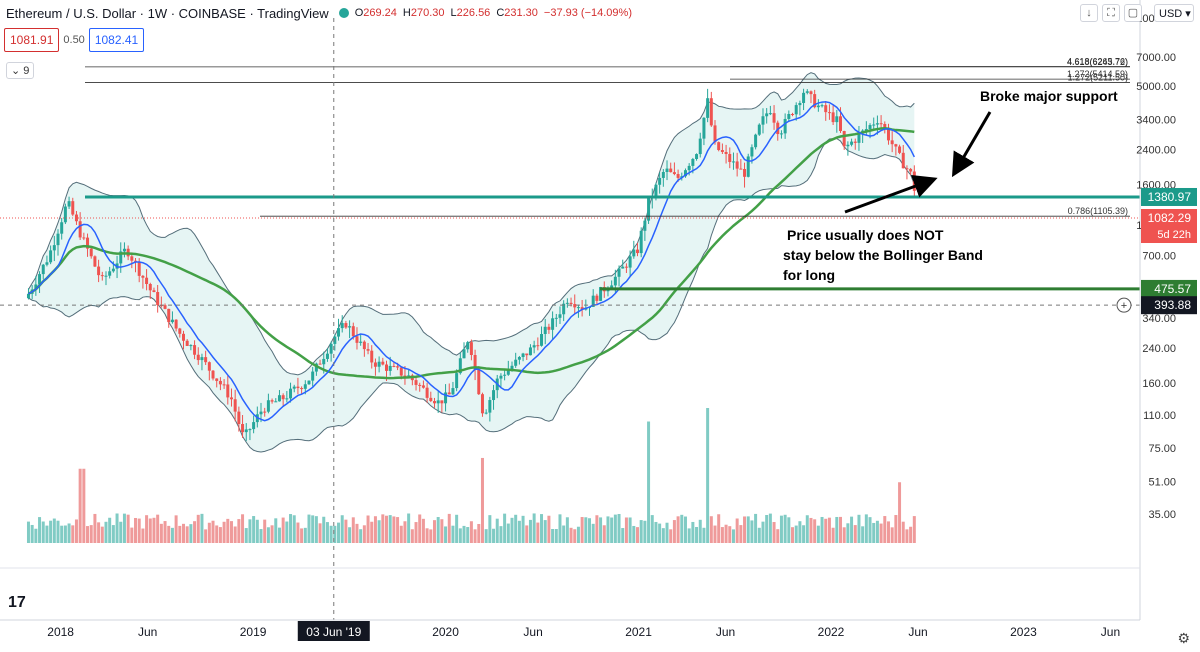 Image resolution: width=1200 pixels, height=652 pixels. What do you see at coordinates (26, 71) in the screenshot?
I see `indicator-count: 9` at bounding box center [26, 71].